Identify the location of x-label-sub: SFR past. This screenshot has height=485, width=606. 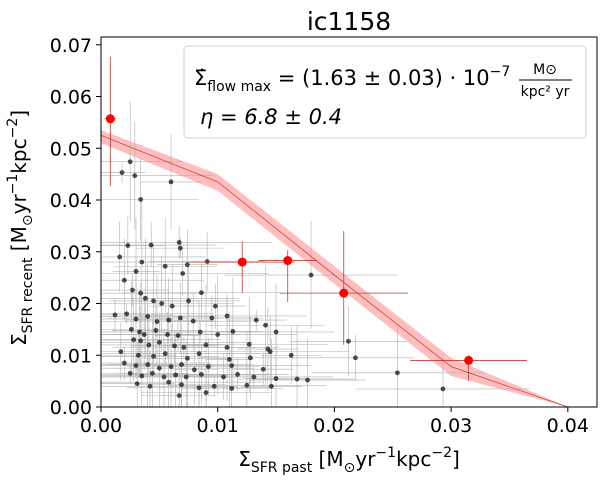
(282, 468).